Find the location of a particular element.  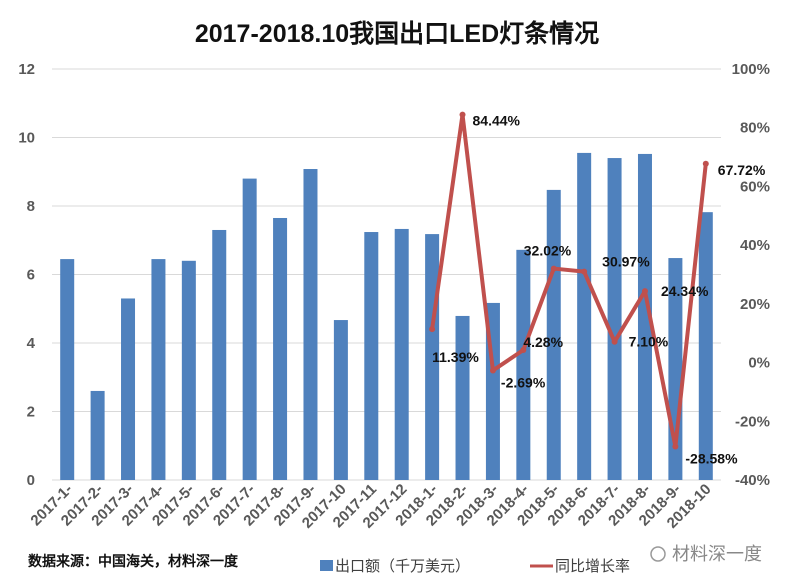

left-tick-label: 6 is located at coordinates (31, 275).